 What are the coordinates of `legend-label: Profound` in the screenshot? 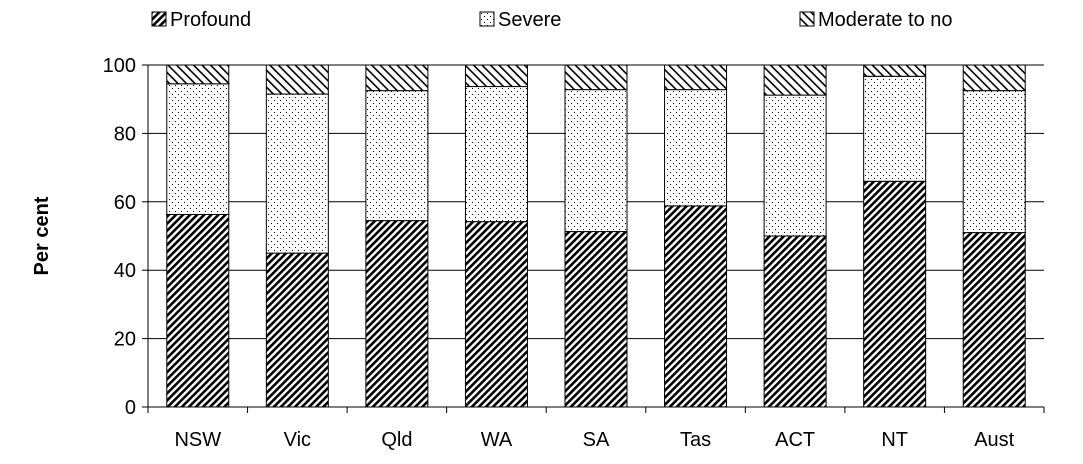 It's located at (210, 20).